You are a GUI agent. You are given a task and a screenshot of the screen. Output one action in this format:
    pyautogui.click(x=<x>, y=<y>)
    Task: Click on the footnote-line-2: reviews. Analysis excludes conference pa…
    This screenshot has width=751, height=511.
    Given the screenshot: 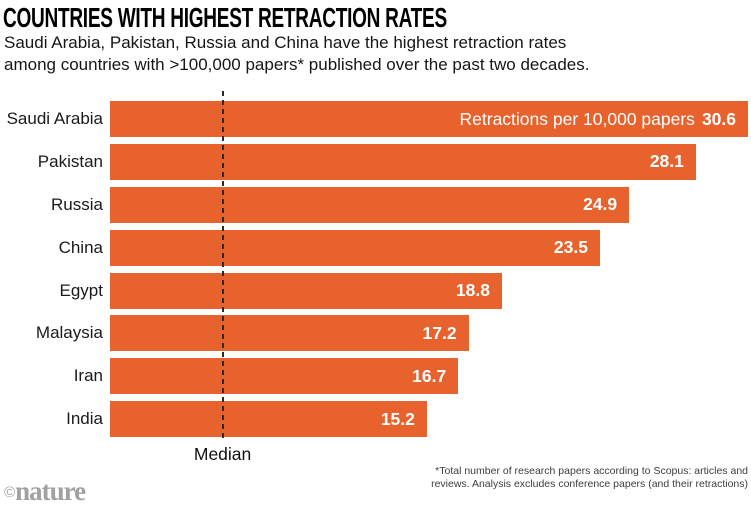 What is the action you would take?
    pyautogui.click(x=589, y=484)
    